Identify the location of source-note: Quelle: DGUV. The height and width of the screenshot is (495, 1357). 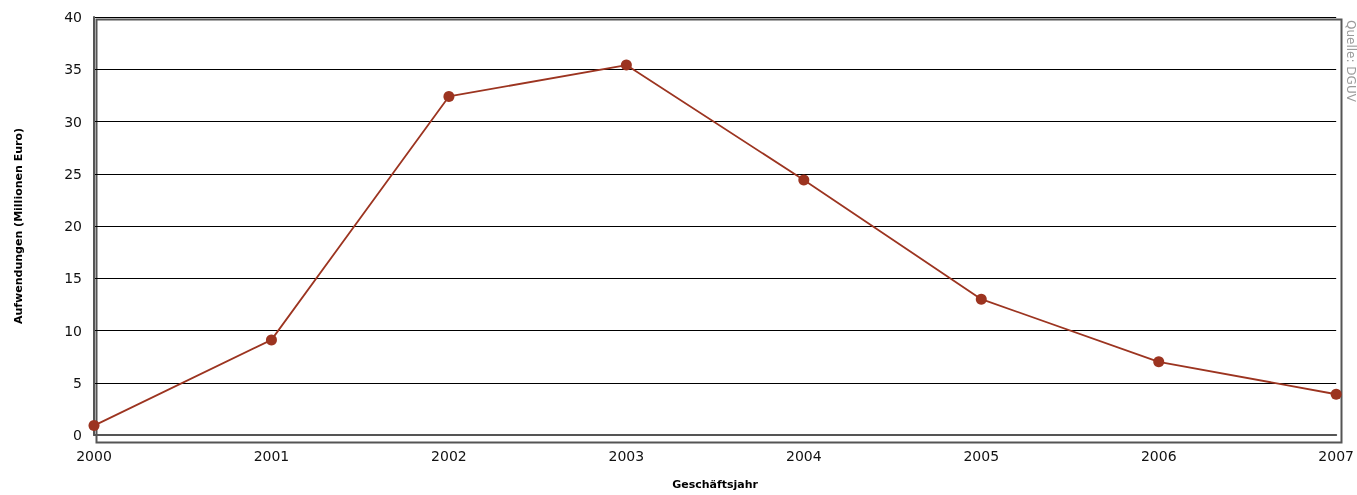
(1350, 61).